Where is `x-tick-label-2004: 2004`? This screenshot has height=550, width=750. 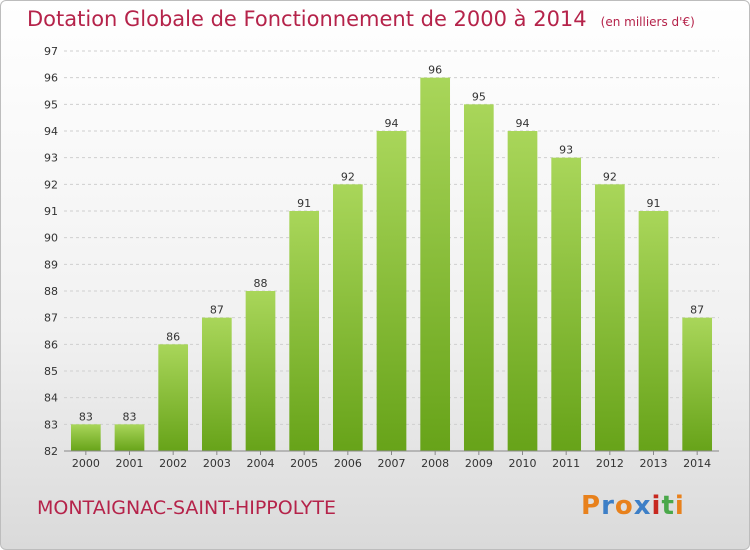
x-tick-label-2004: 2004 is located at coordinates (261, 463).